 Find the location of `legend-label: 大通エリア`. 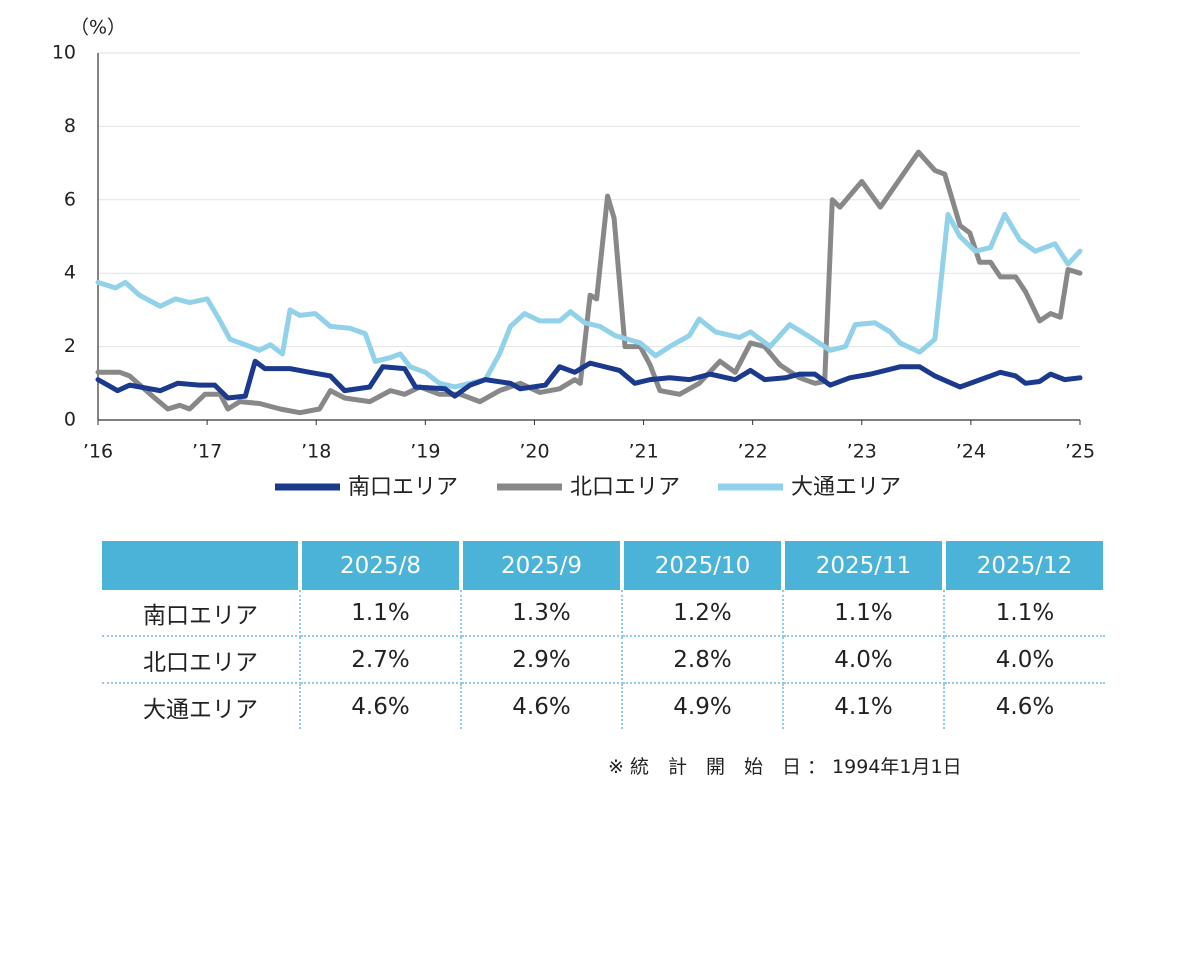

legend-label: 大通エリア is located at coordinates (846, 487).